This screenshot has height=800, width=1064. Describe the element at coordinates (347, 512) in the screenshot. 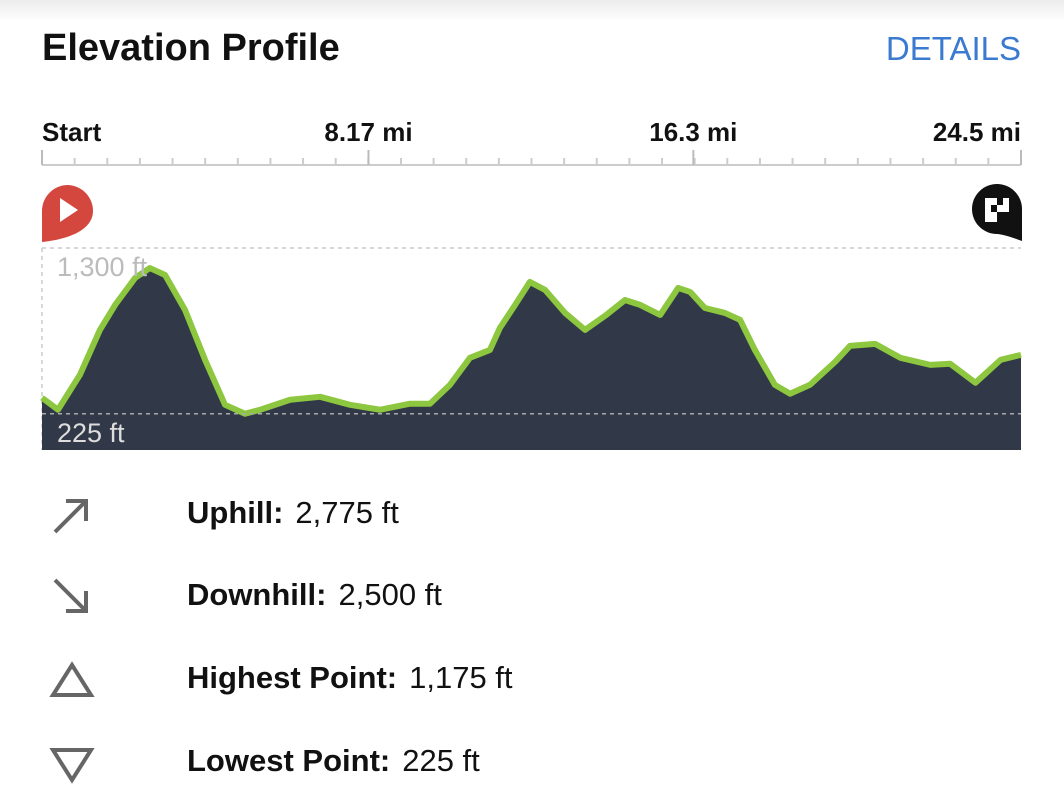

I see `stat-value: 2,775 ft` at that location.